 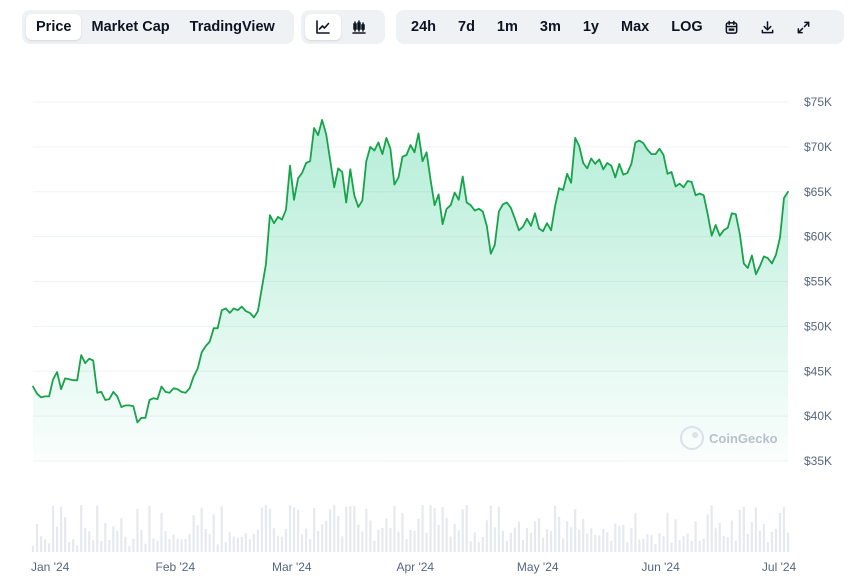 I want to click on tab-market-cap: Market Cap, so click(x=130, y=27).